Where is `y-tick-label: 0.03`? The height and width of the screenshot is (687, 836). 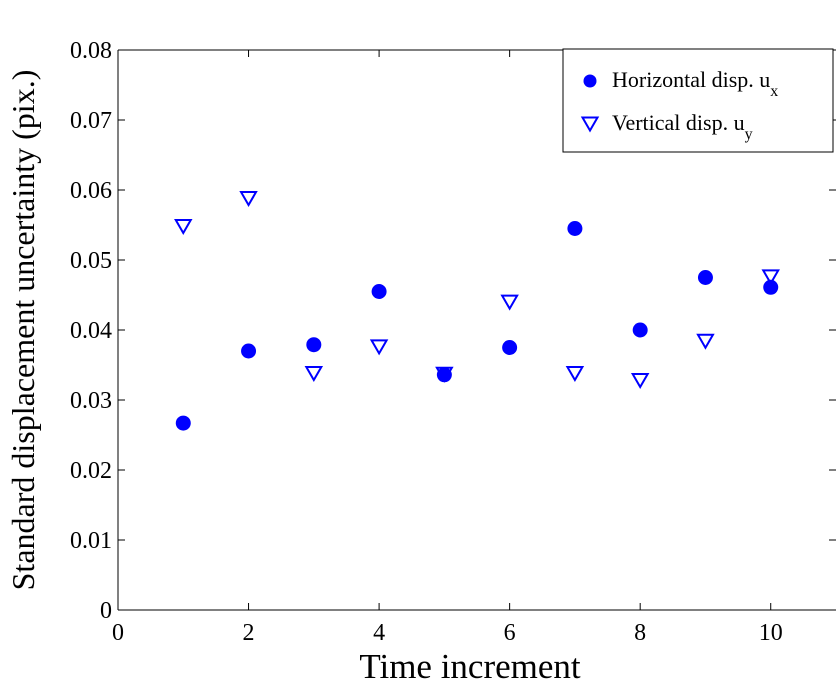
y-tick-label: 0.03 is located at coordinates (91, 401).